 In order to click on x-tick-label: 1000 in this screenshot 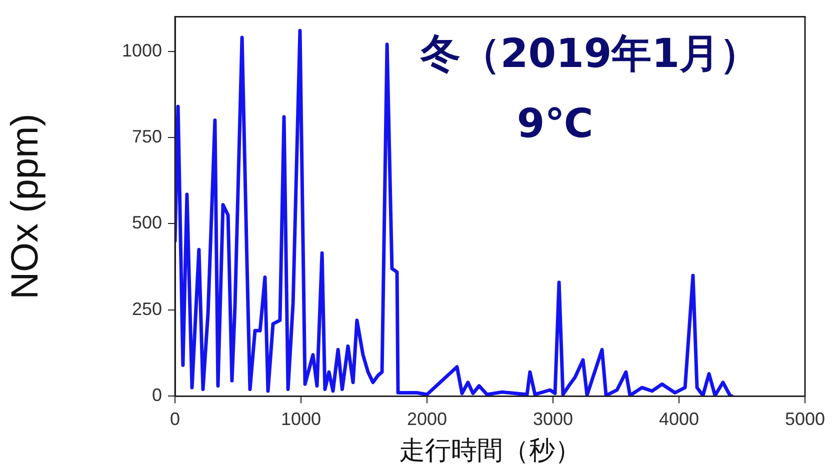, I will do `click(301, 418)`.